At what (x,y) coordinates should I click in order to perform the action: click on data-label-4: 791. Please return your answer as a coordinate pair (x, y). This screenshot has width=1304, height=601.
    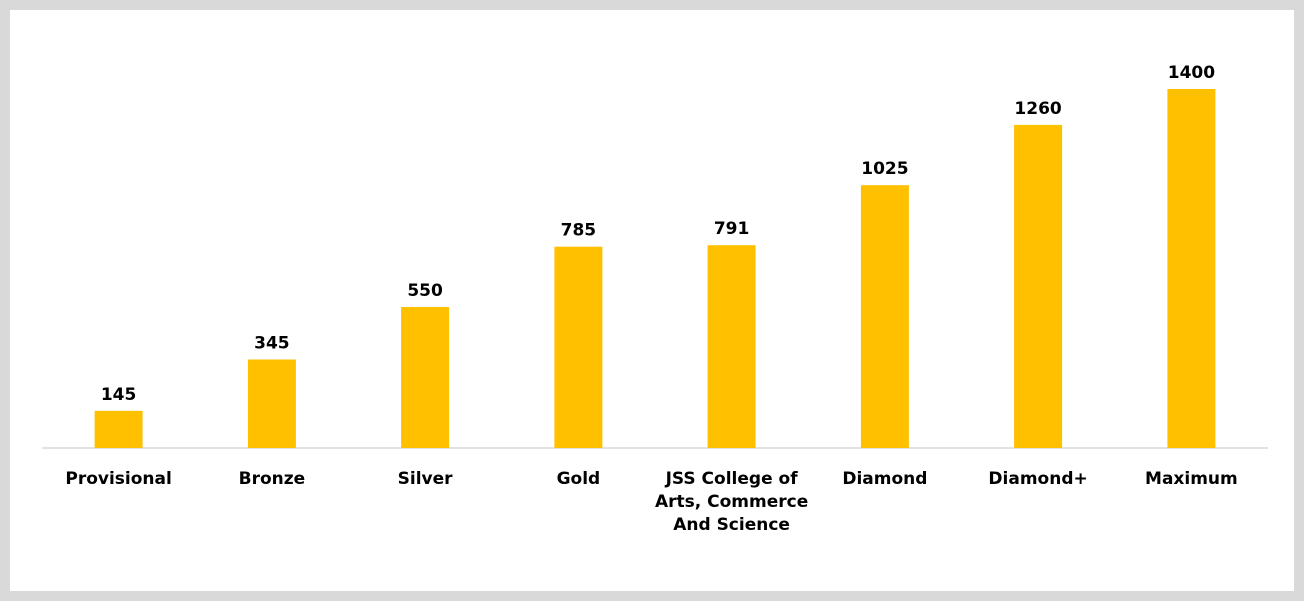
    Looking at the image, I should click on (732, 229).